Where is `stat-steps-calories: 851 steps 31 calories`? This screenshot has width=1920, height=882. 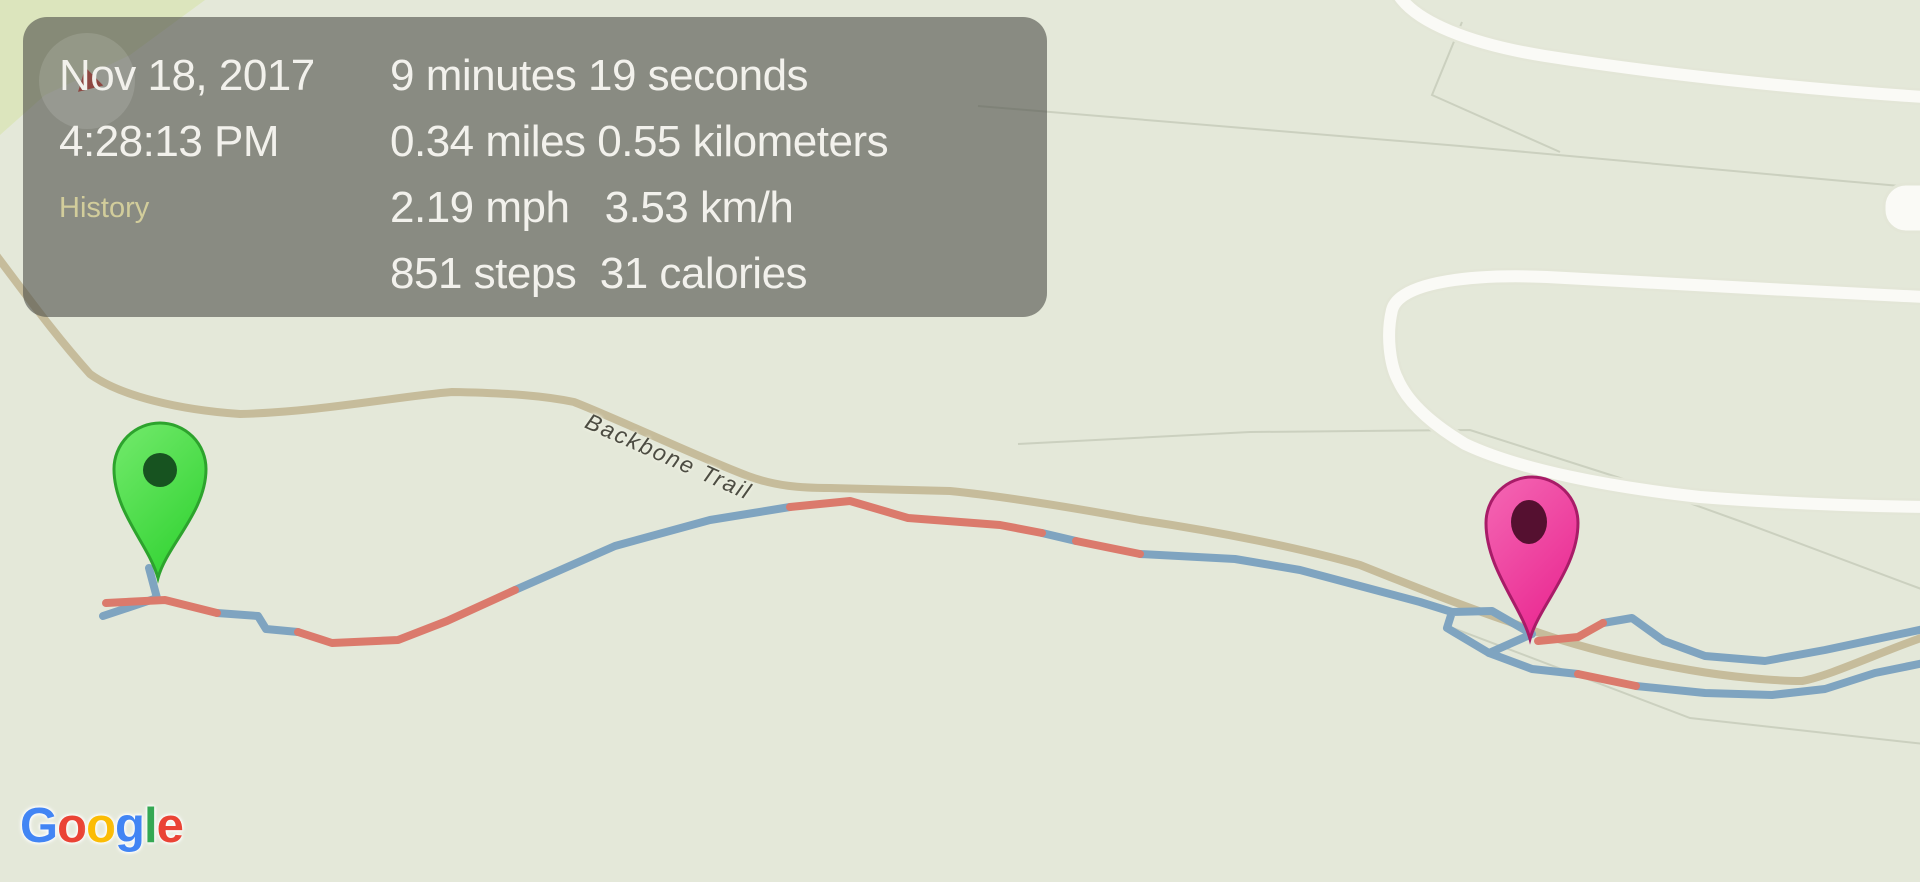 stat-steps-calories: 851 steps 31 calories is located at coordinates (599, 273).